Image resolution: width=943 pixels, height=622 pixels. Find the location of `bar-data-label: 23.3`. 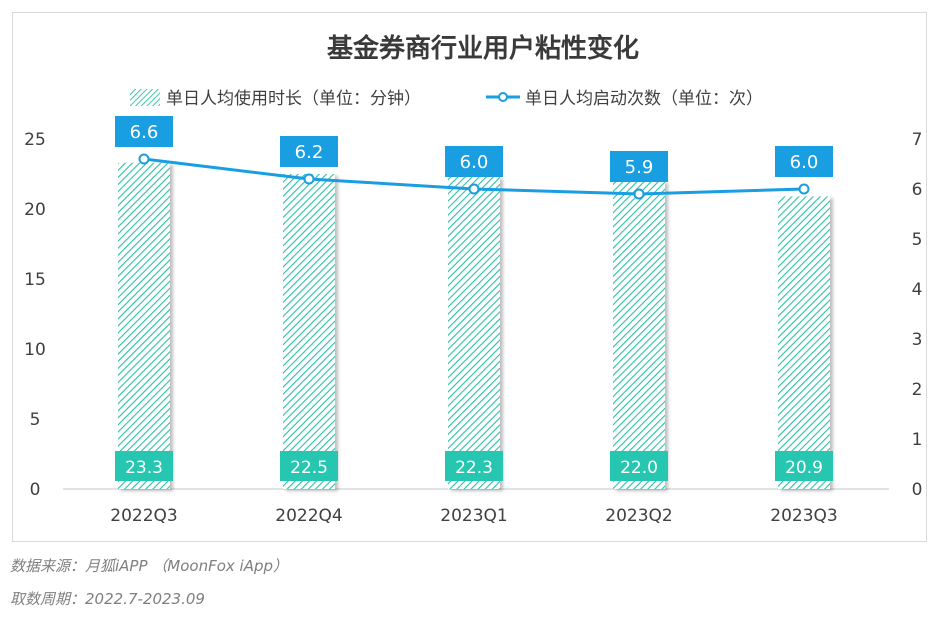

bar-data-label: 23.3 is located at coordinates (144, 468).